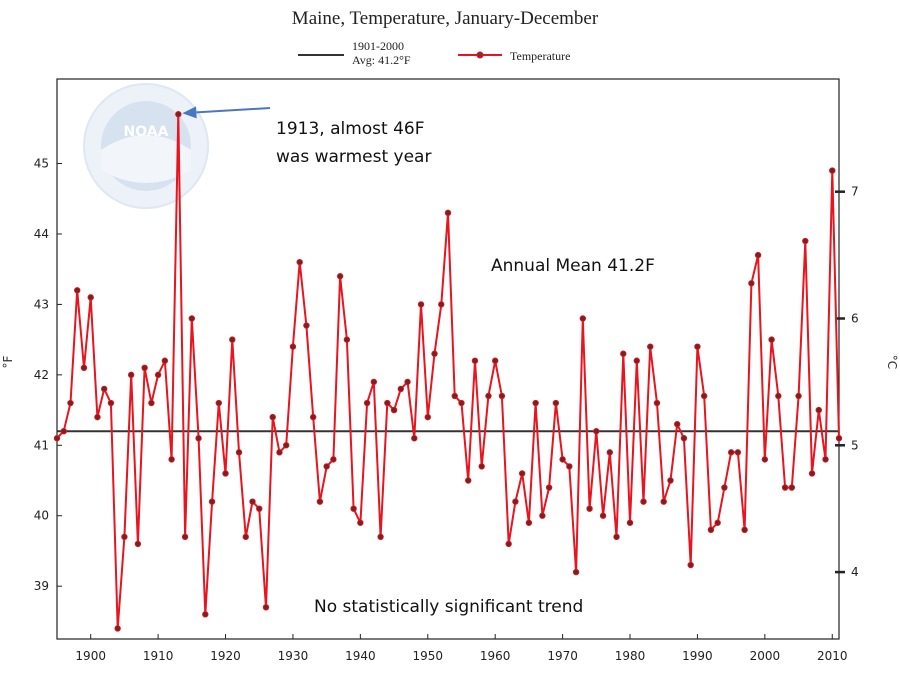 The width and height of the screenshot is (900, 675). I want to click on y-tick-label-right: 5, so click(855, 445).